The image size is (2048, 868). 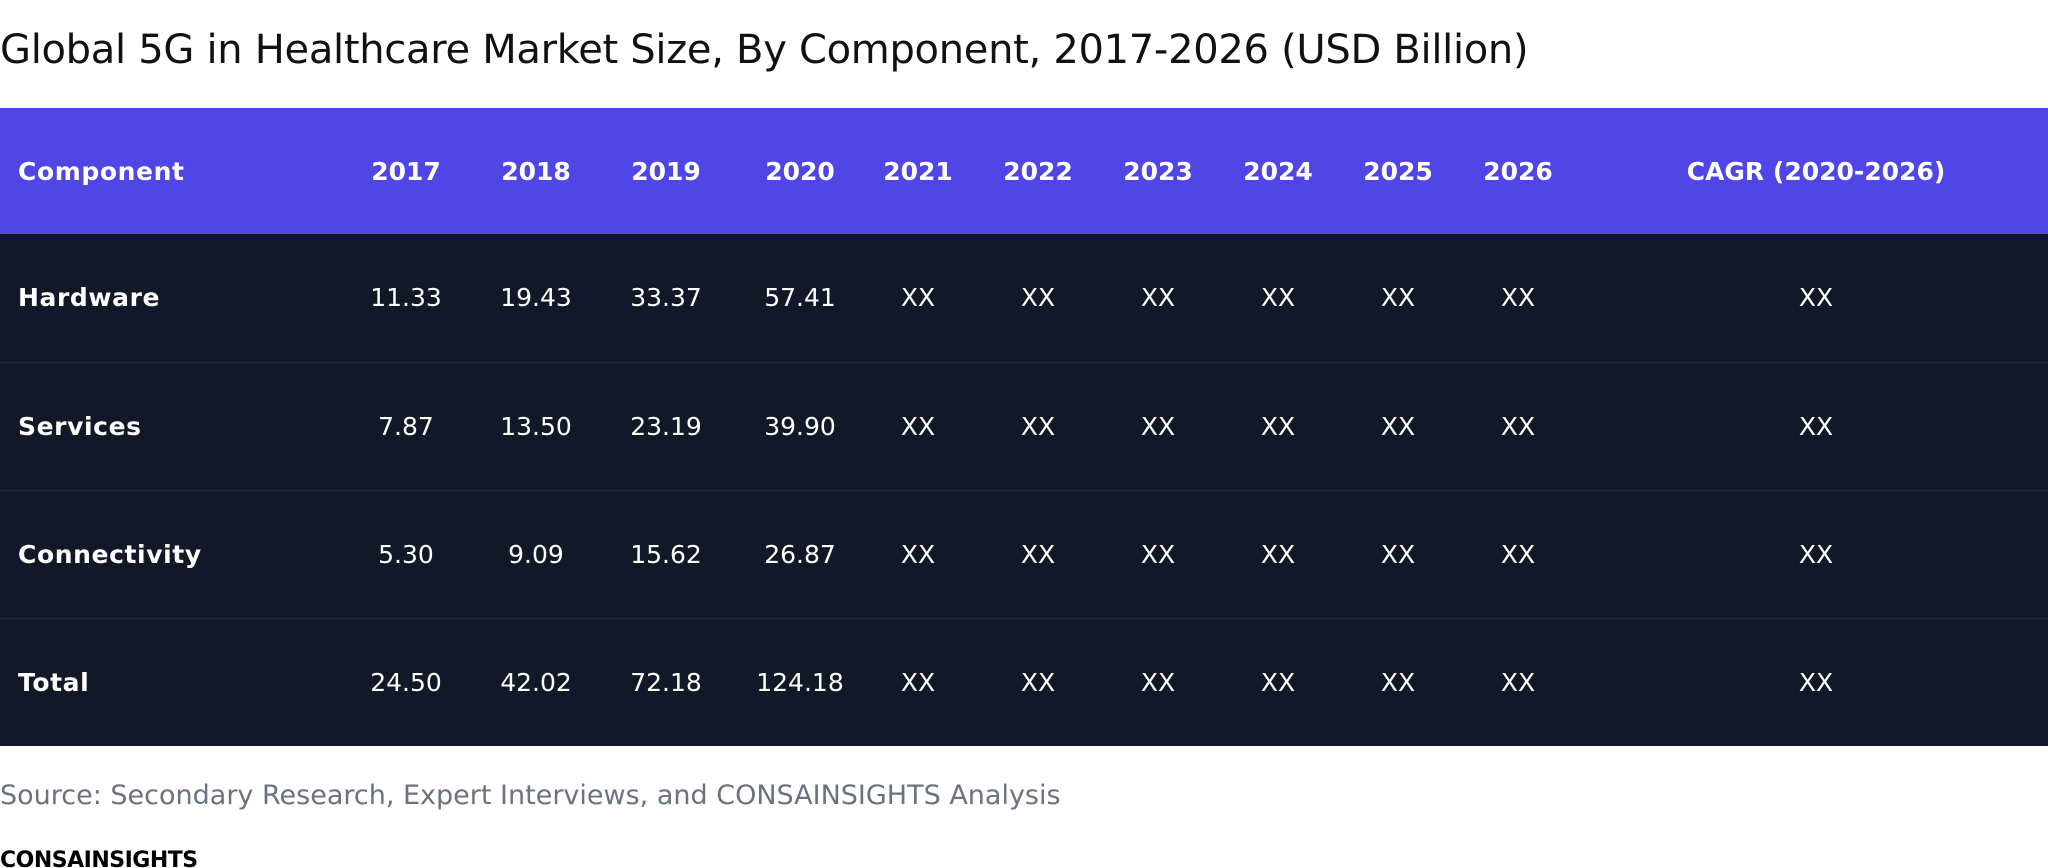 What do you see at coordinates (800, 171) in the screenshot?
I see `column-header-year: 2020` at bounding box center [800, 171].